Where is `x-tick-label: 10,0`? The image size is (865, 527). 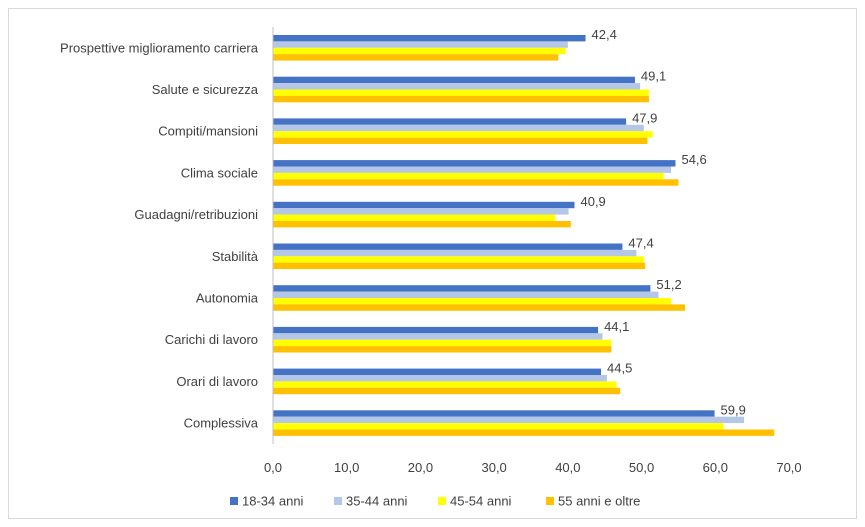
x-tick-label: 10,0 is located at coordinates (346, 467).